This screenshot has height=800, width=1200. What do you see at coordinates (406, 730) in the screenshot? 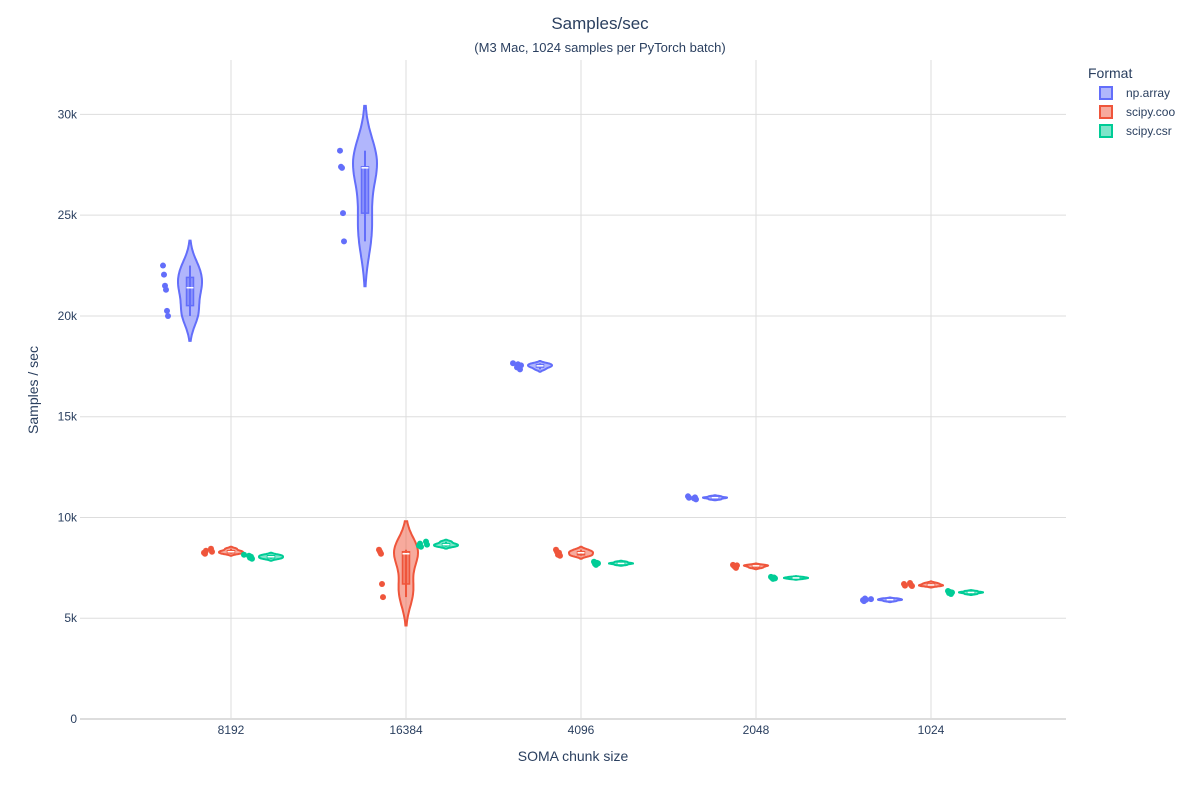
I see `x-tick-label: 16384` at bounding box center [406, 730].